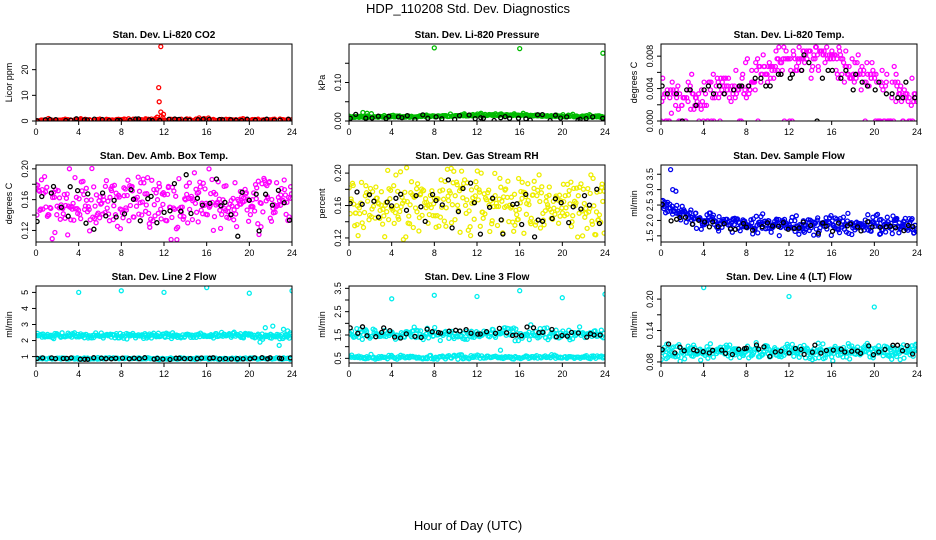 The width and height of the screenshot is (936, 540). I want to click on plot-frame, so click(477, 324).